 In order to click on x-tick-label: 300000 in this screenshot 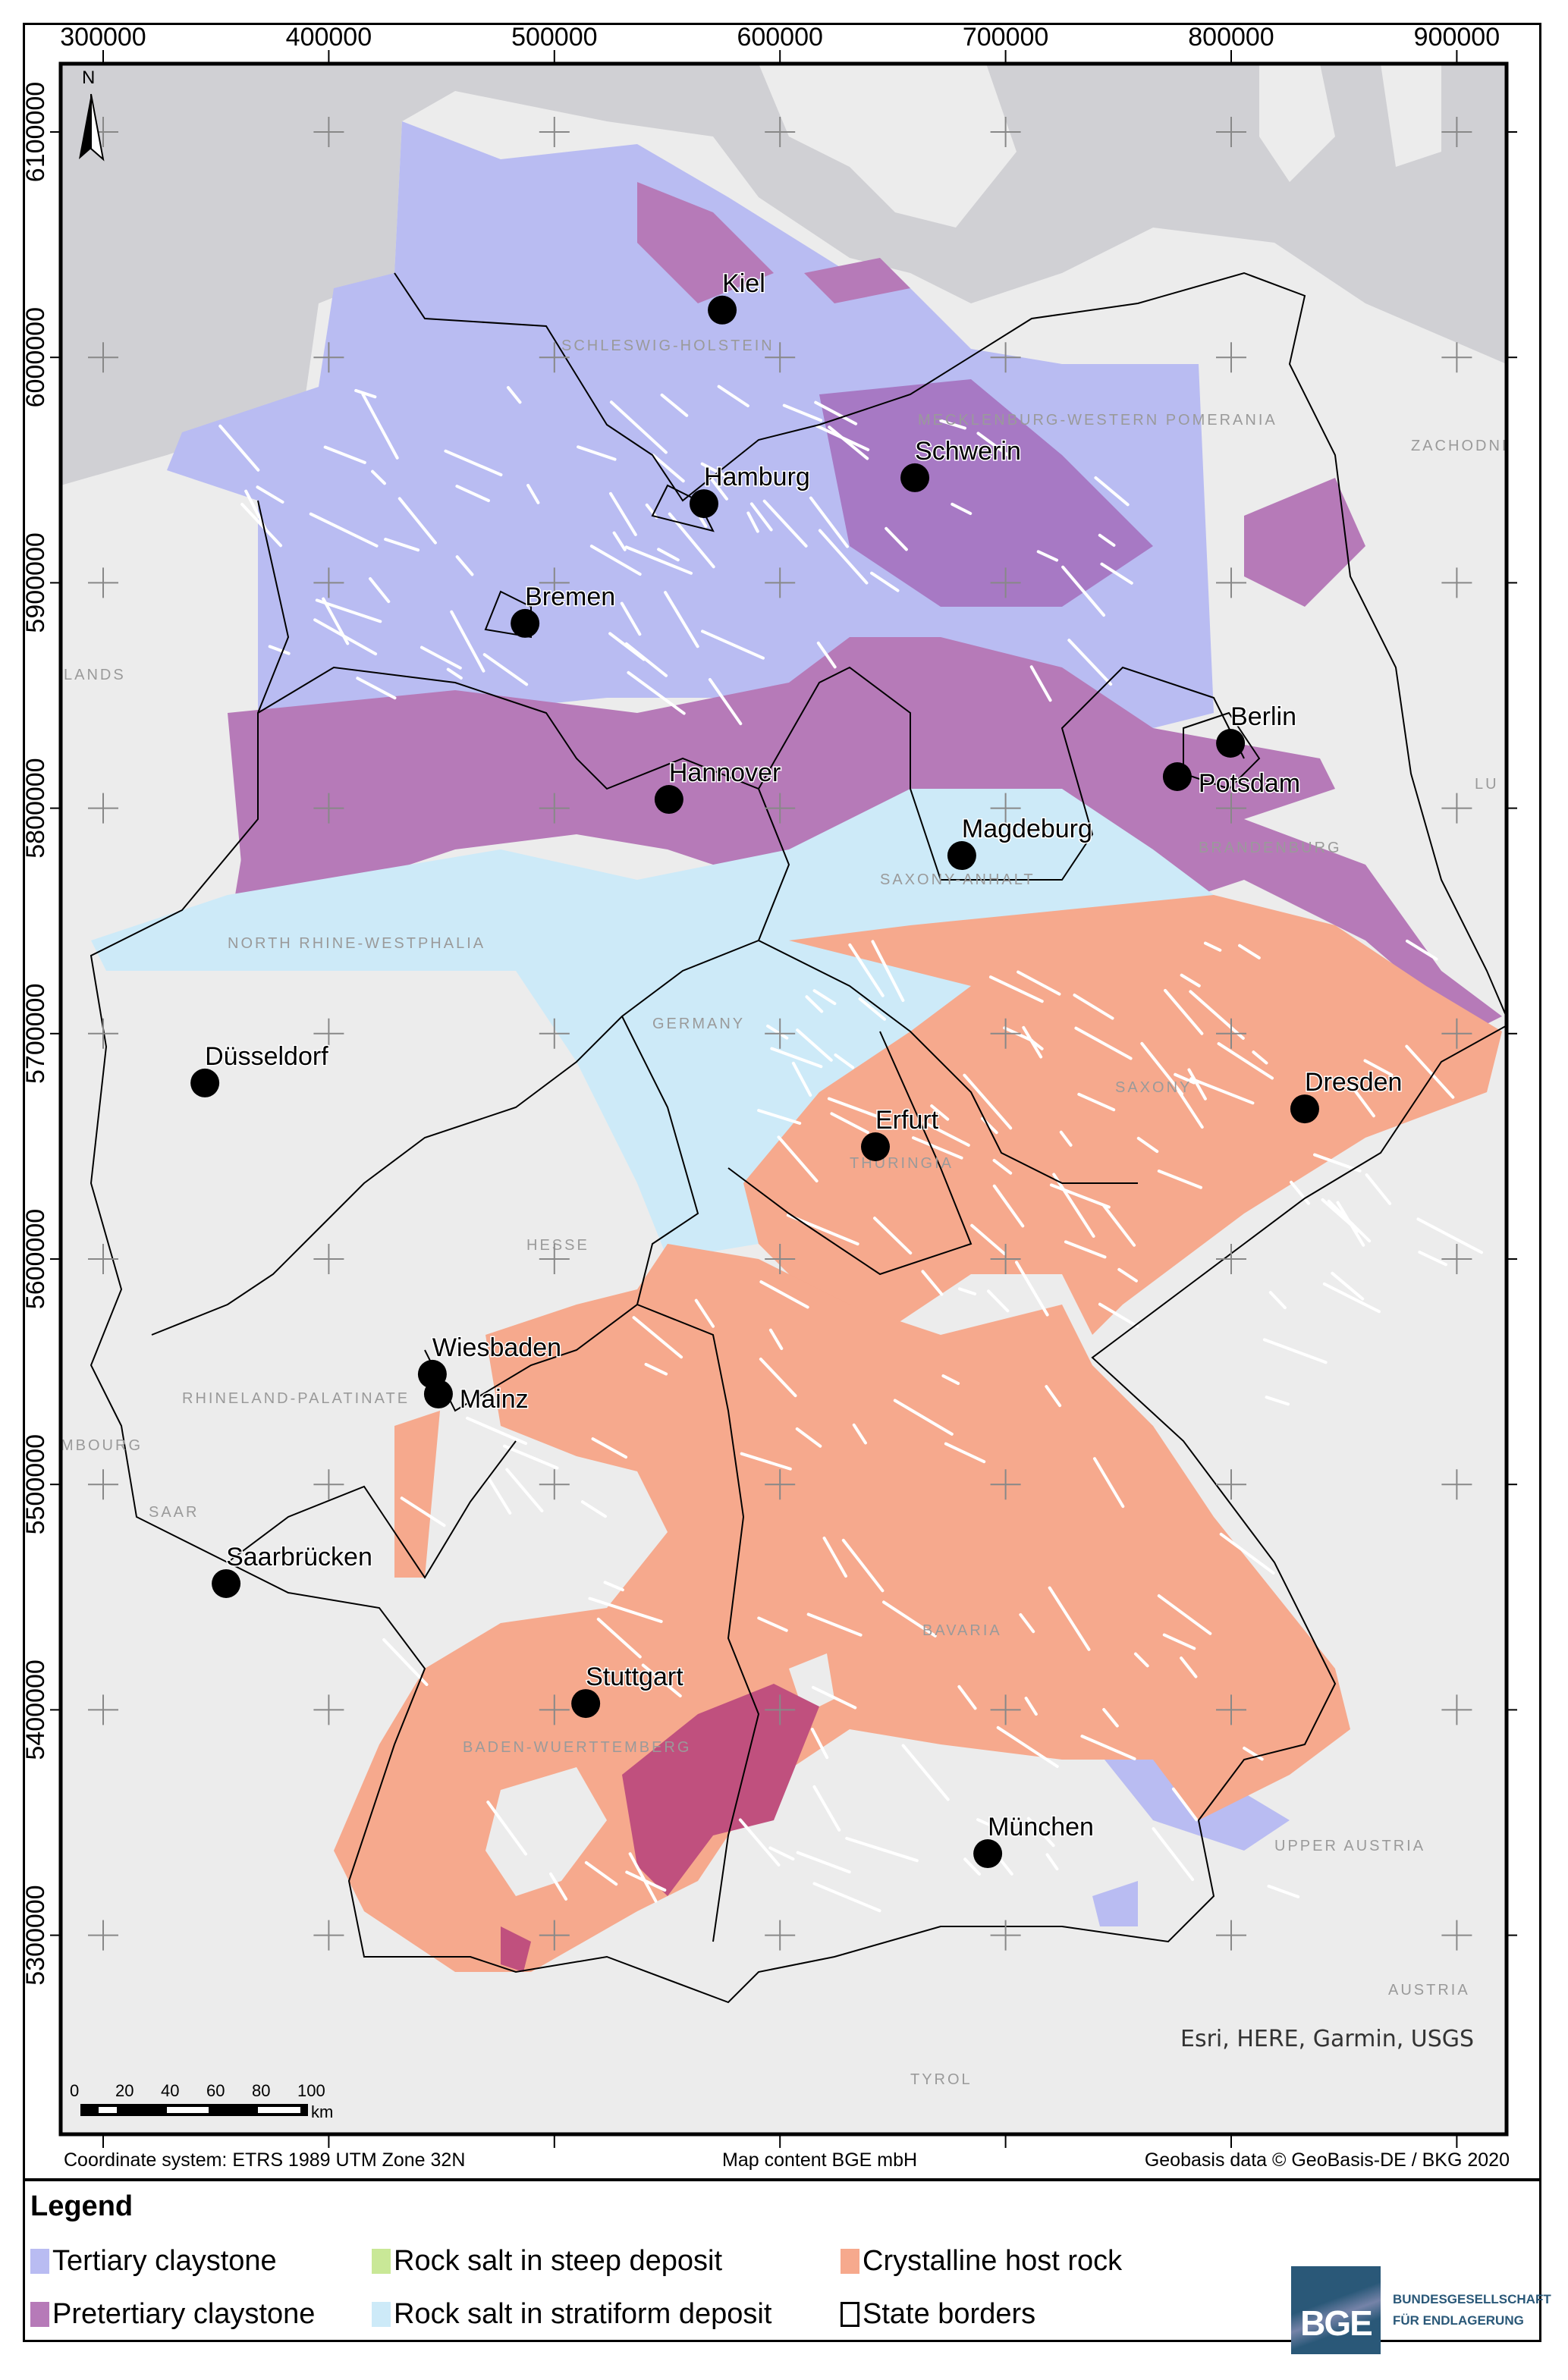, I will do `click(103, 37)`.